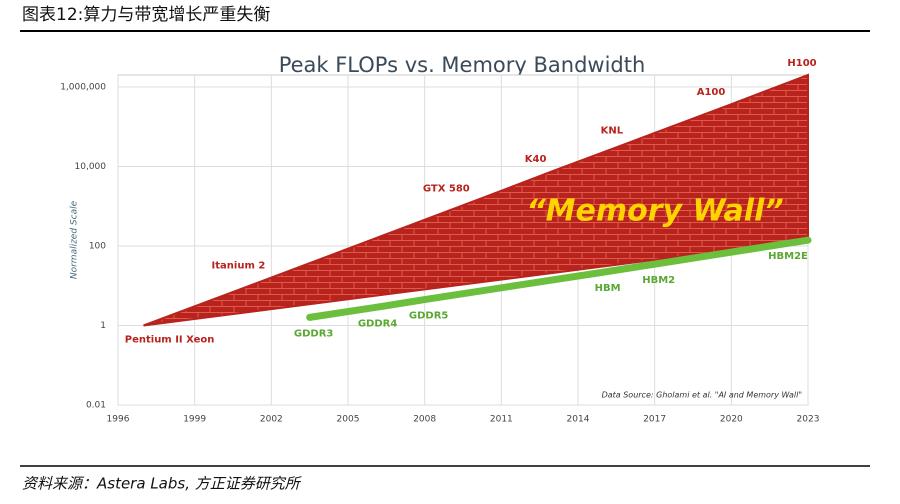  What do you see at coordinates (608, 288) in the screenshot?
I see `memory-label: HBM` at bounding box center [608, 288].